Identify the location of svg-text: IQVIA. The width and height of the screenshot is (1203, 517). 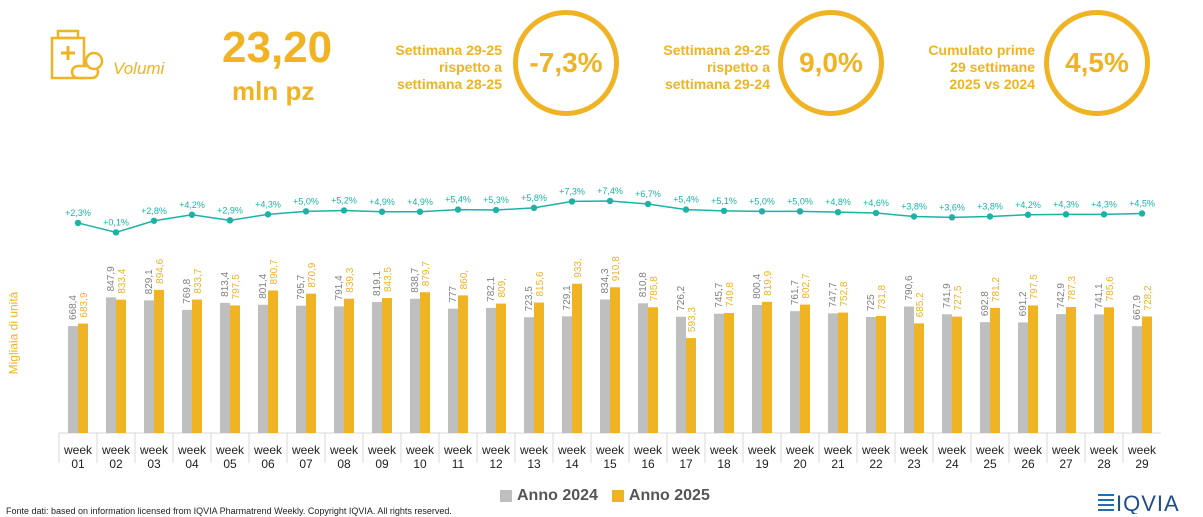
(1148, 502).